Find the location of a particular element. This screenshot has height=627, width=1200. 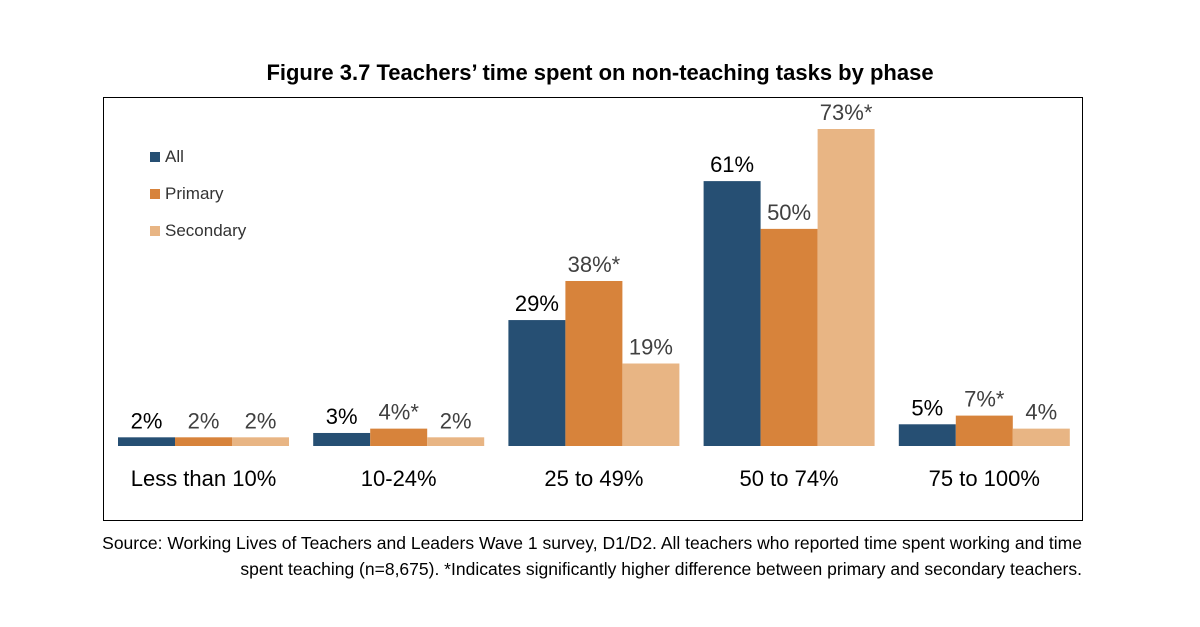

category-label-1: 10-24% is located at coordinates (399, 478).